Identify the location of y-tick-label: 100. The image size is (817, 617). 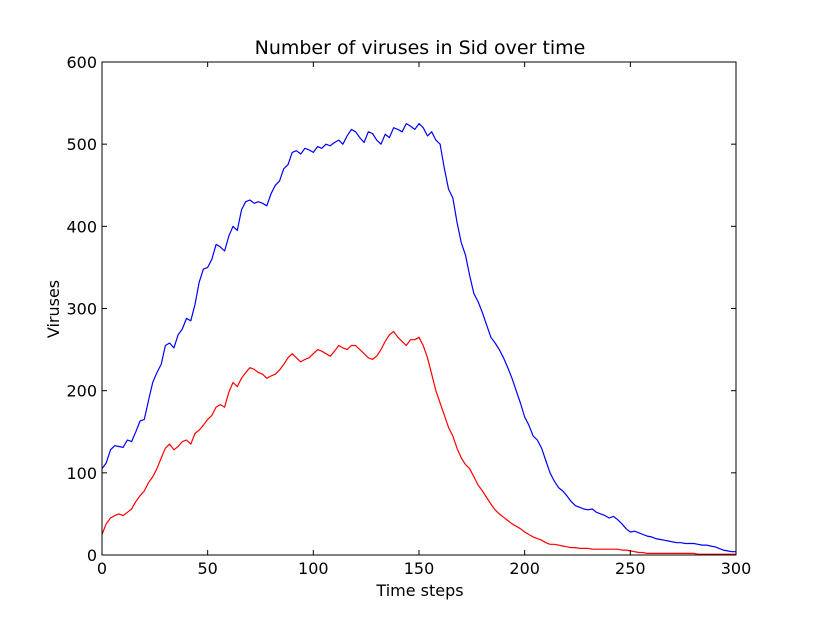
(81, 473).